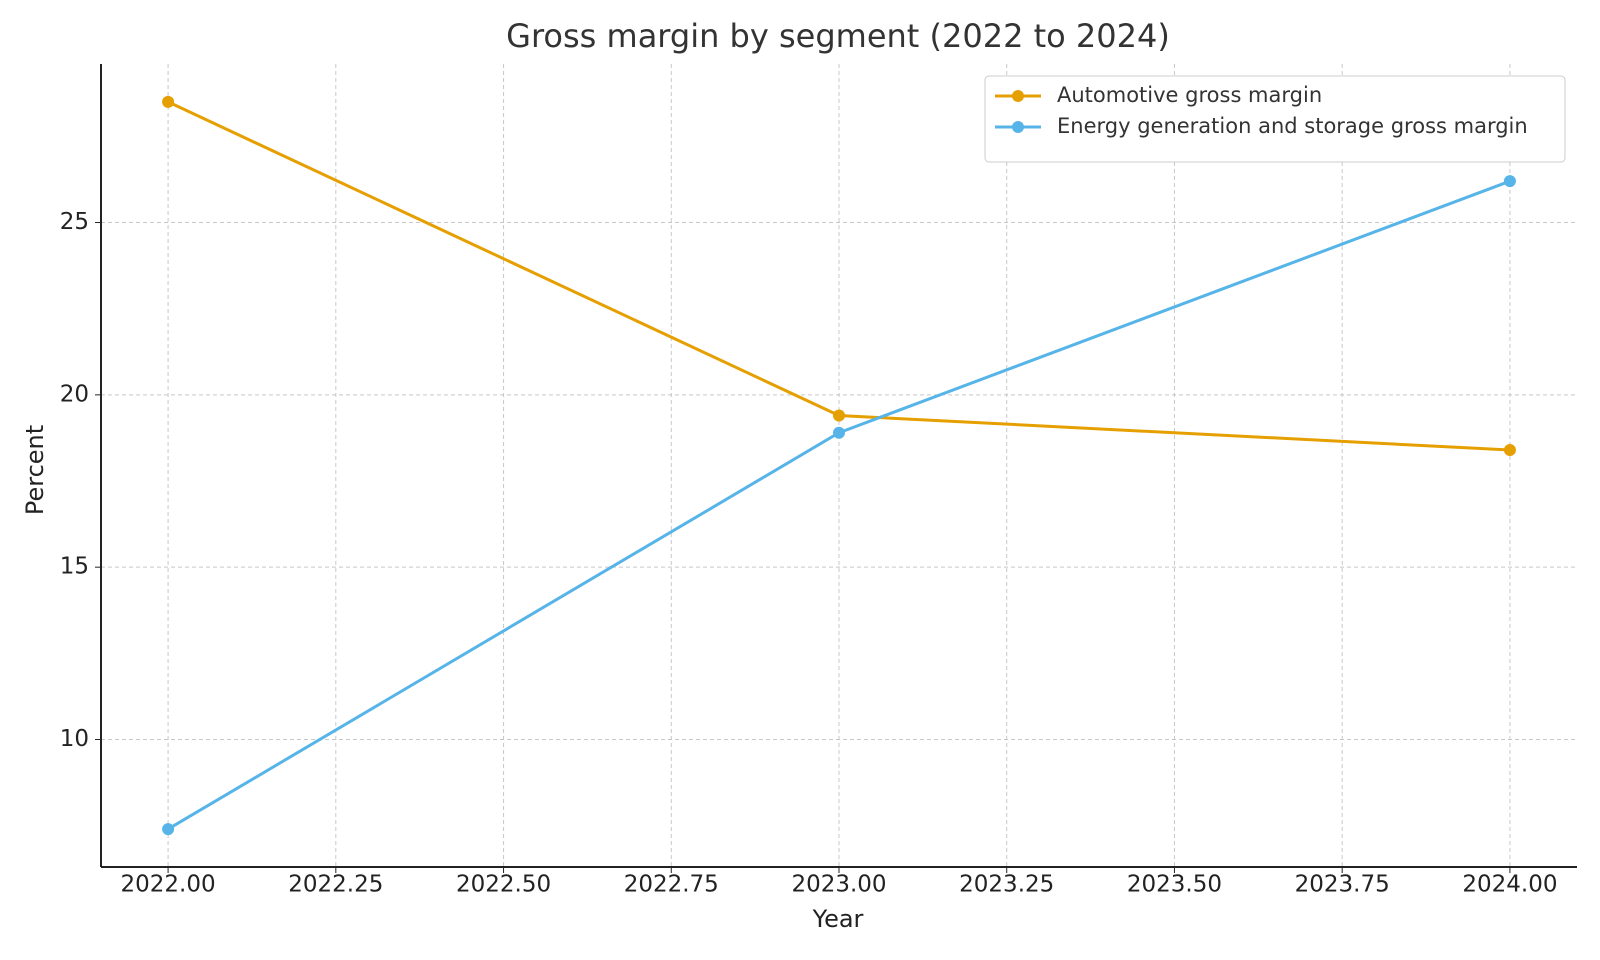  What do you see at coordinates (1509, 885) in the screenshot?
I see `x-tick-label: 2024.00` at bounding box center [1509, 885].